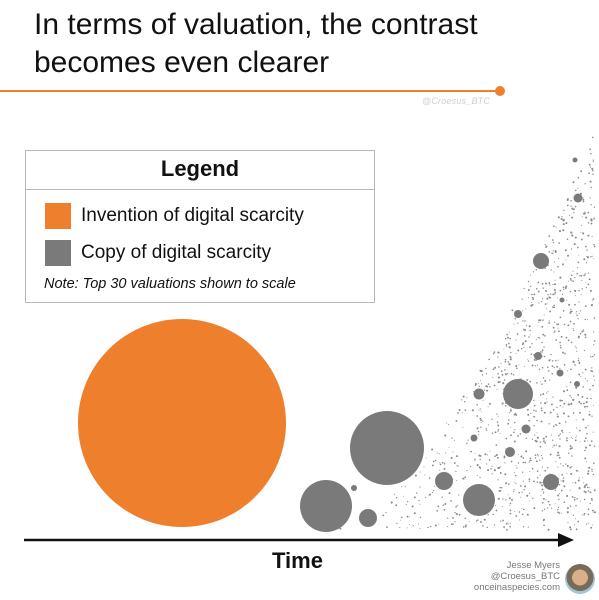  What do you see at coordinates (182, 423) in the screenshot?
I see `invention-circle` at bounding box center [182, 423].